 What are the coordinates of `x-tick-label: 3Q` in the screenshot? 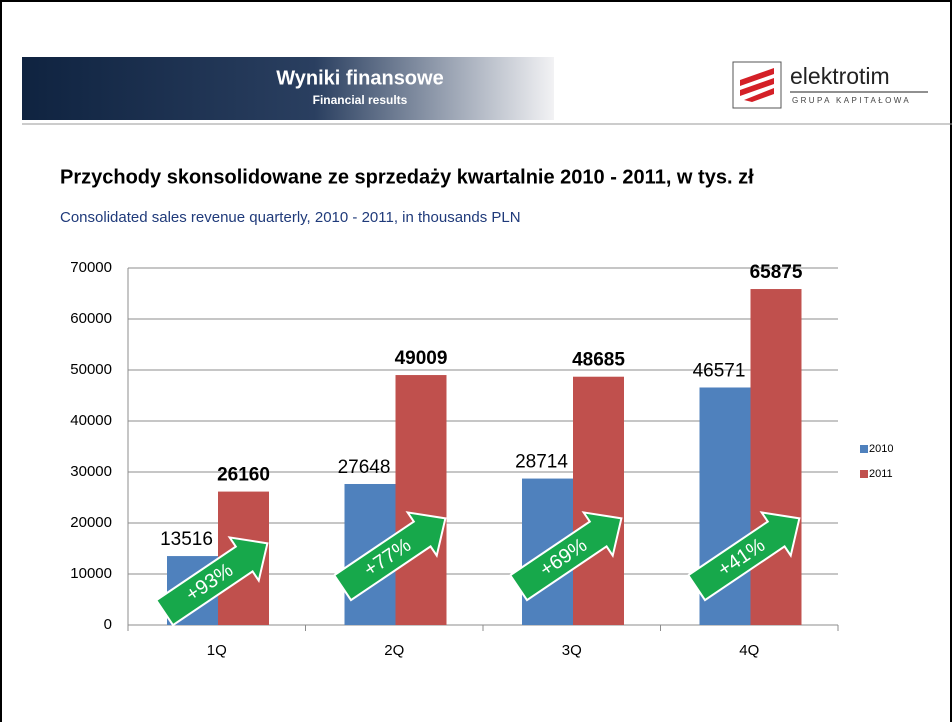 It's located at (572, 650).